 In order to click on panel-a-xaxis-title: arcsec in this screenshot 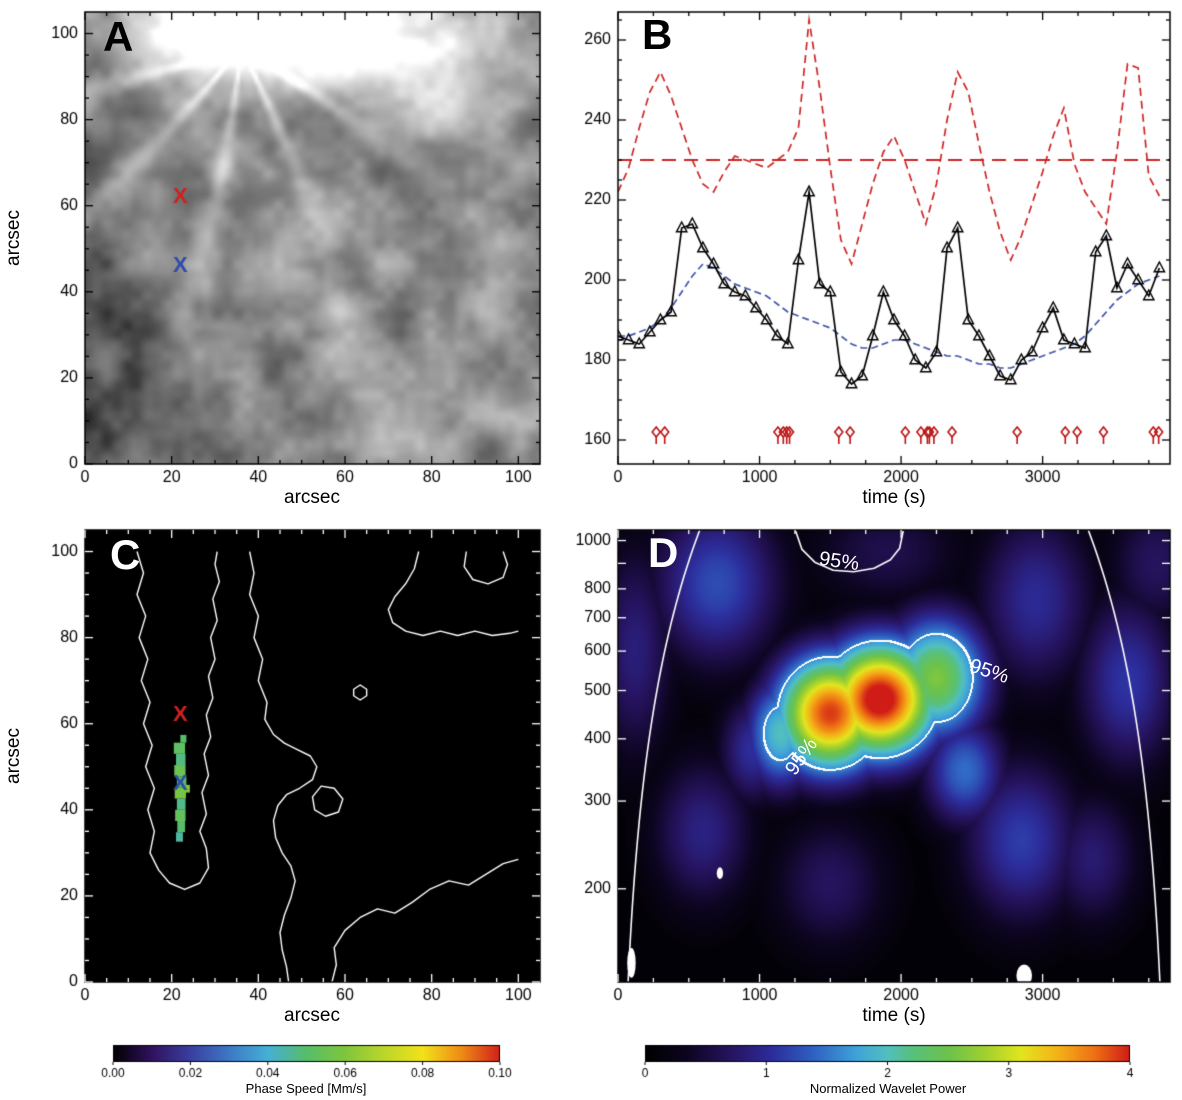, I will do `click(312, 497)`.